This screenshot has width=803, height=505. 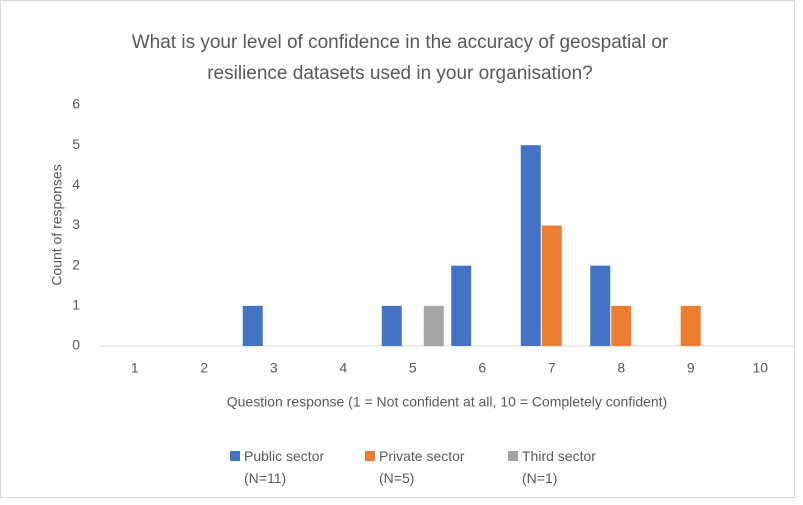 I want to click on y-tick-label: 3, so click(x=76, y=224).